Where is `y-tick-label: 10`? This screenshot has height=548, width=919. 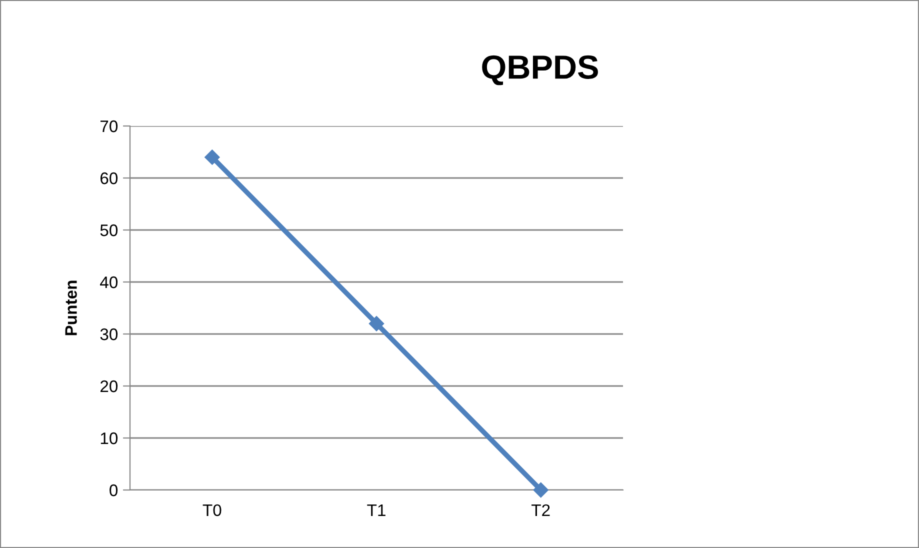
y-tick-label: 10 is located at coordinates (109, 438).